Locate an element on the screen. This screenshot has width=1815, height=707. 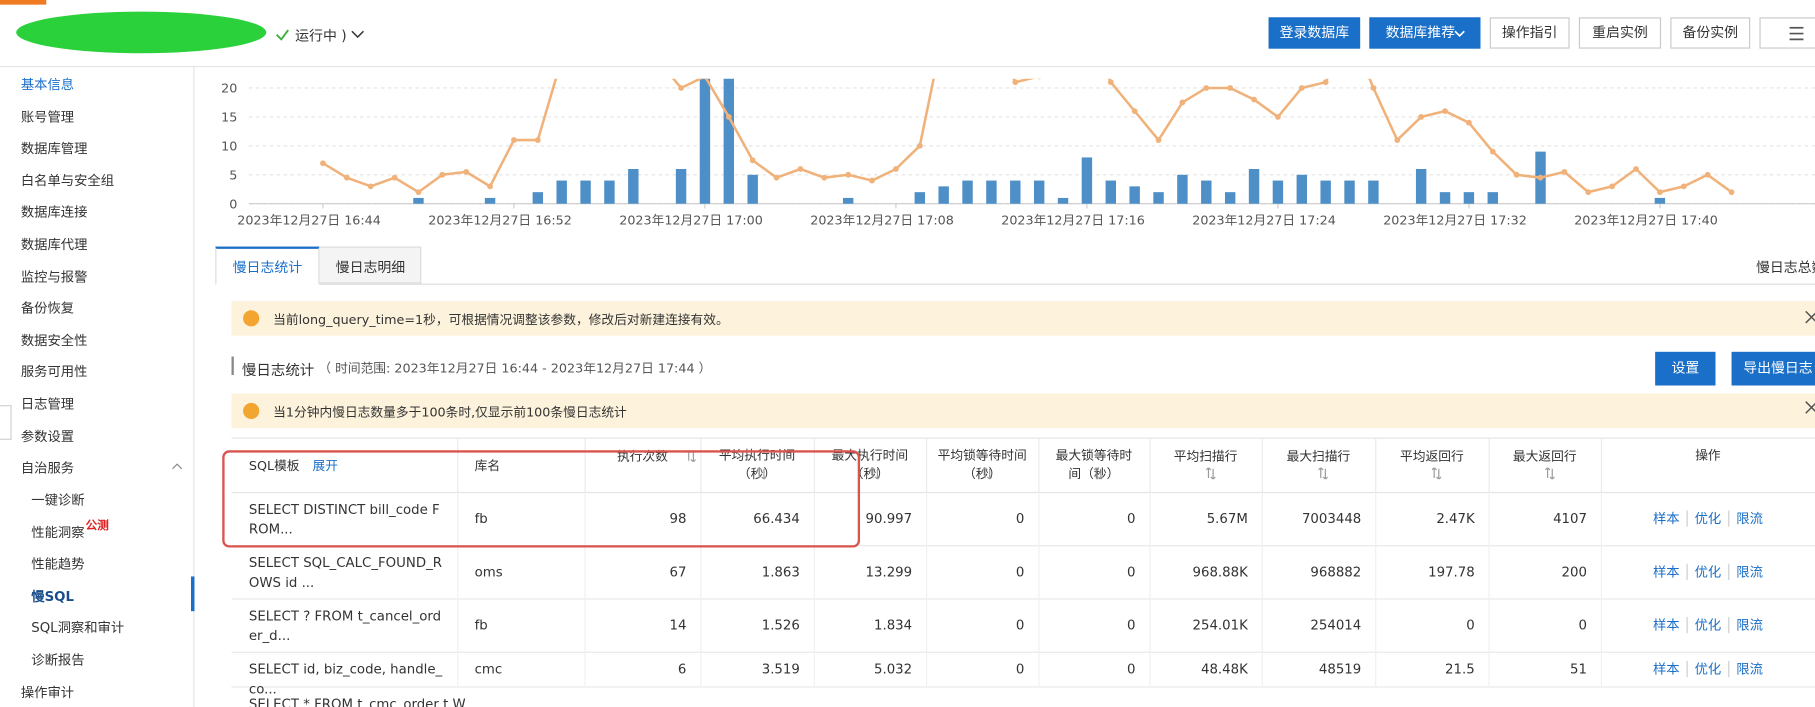
menu-item: 日志管理 is located at coordinates (47, 404).